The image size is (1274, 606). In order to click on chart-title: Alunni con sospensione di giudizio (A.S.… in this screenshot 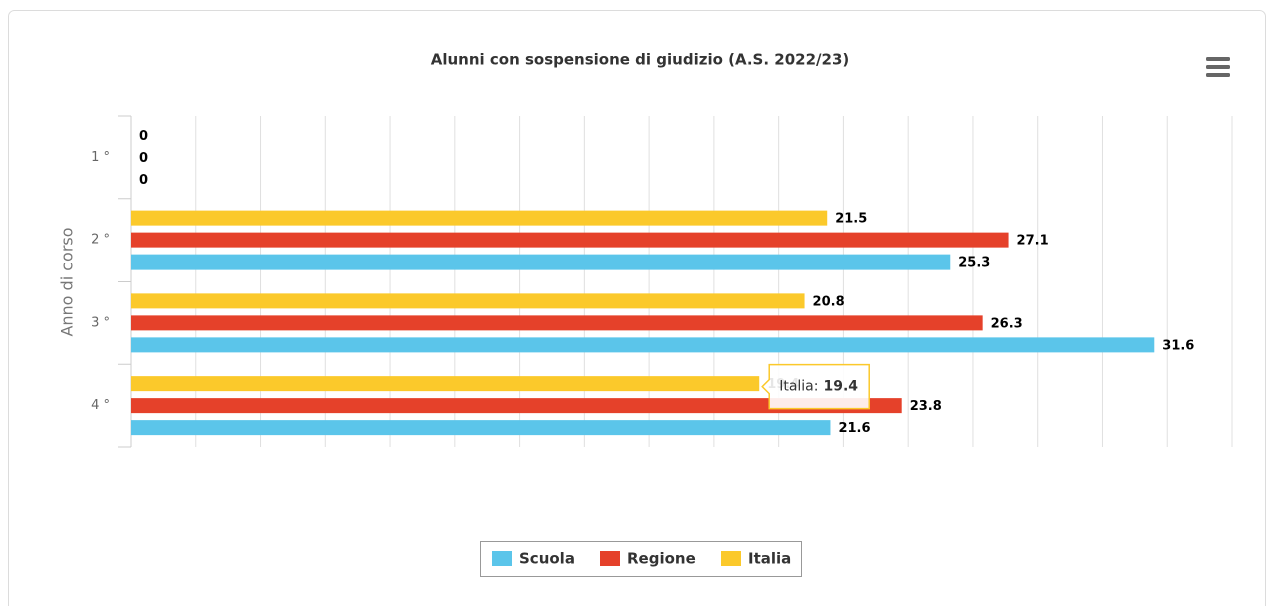, I will do `click(640, 60)`.